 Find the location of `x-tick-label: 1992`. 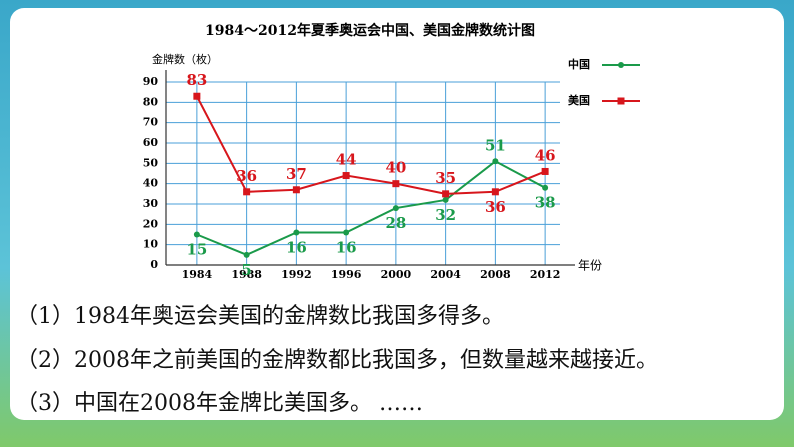

x-tick-label: 1992 is located at coordinates (296, 274).